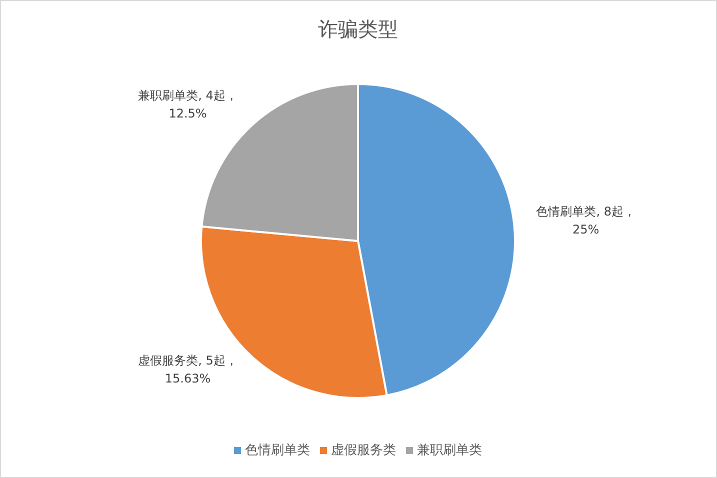 The height and width of the screenshot is (478, 717). What do you see at coordinates (363, 450) in the screenshot?
I see `legend-label: 虚假服务类` at bounding box center [363, 450].